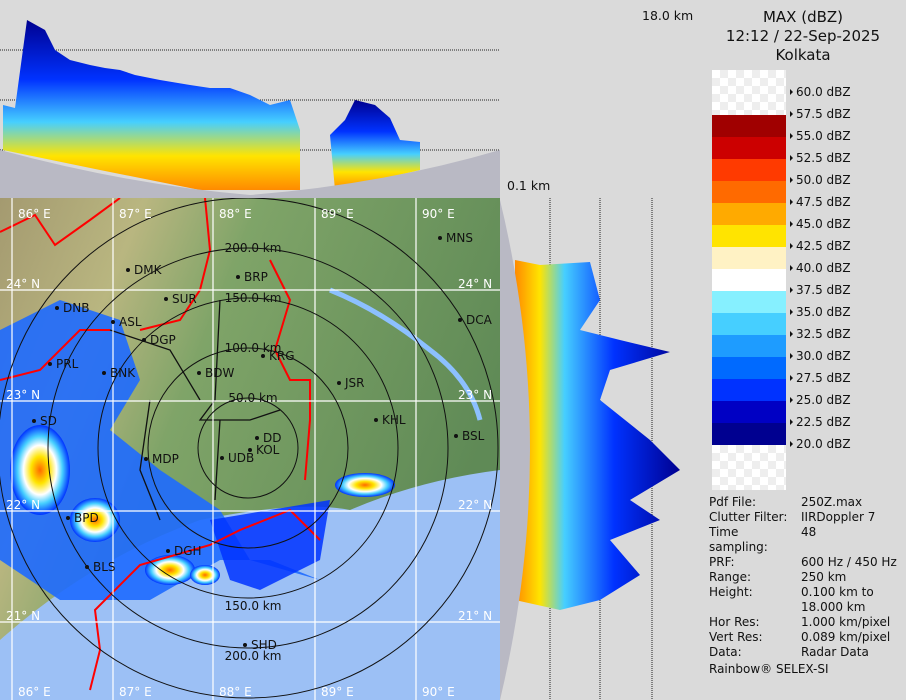  What do you see at coordinates (184, 299) in the screenshot?
I see `city-label: SUR` at bounding box center [184, 299].